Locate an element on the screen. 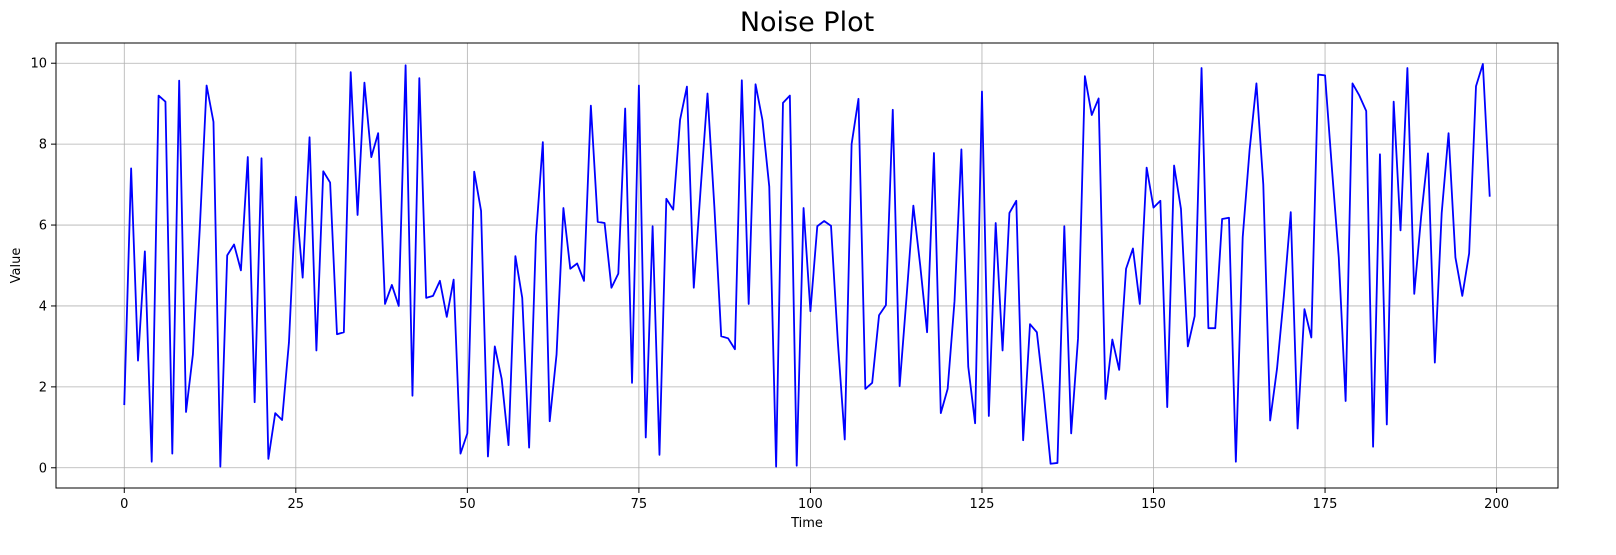 The height and width of the screenshot is (555, 1616). y-tick-label: 2 is located at coordinates (43, 387).